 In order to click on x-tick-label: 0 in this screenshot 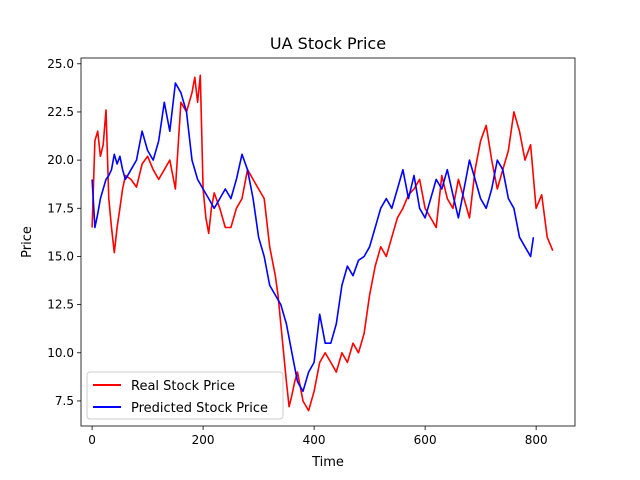, I will do `click(92, 440)`.